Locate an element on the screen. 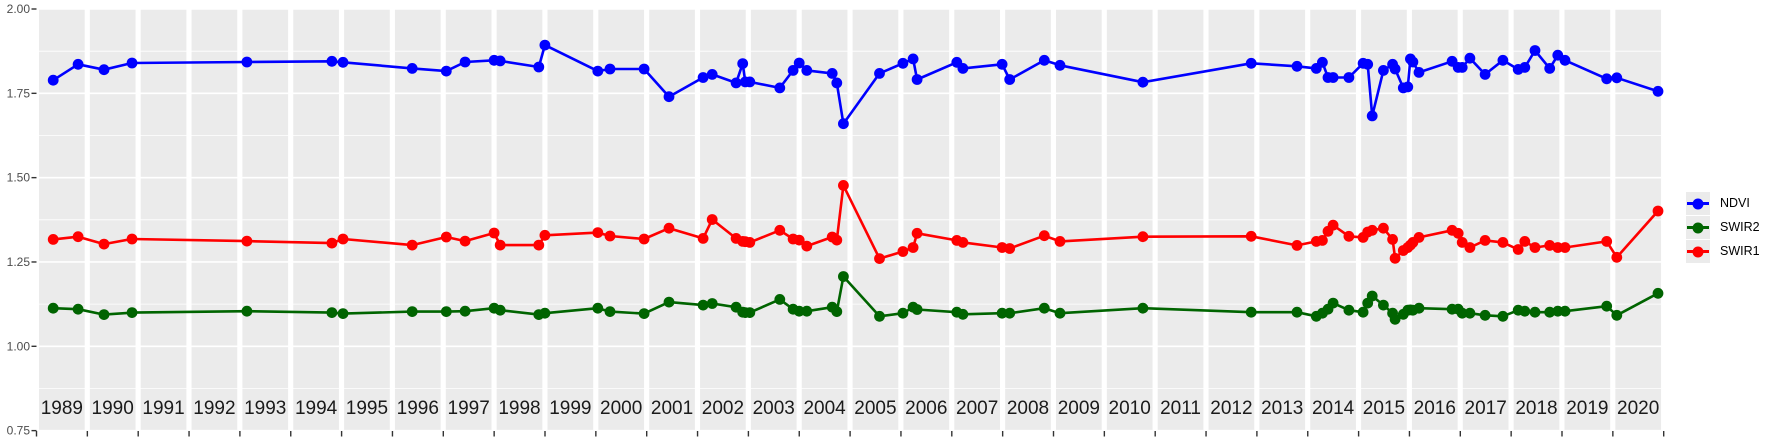 This screenshot has height=442, width=1773. x-axis-year-label: 1990 is located at coordinates (113, 408).